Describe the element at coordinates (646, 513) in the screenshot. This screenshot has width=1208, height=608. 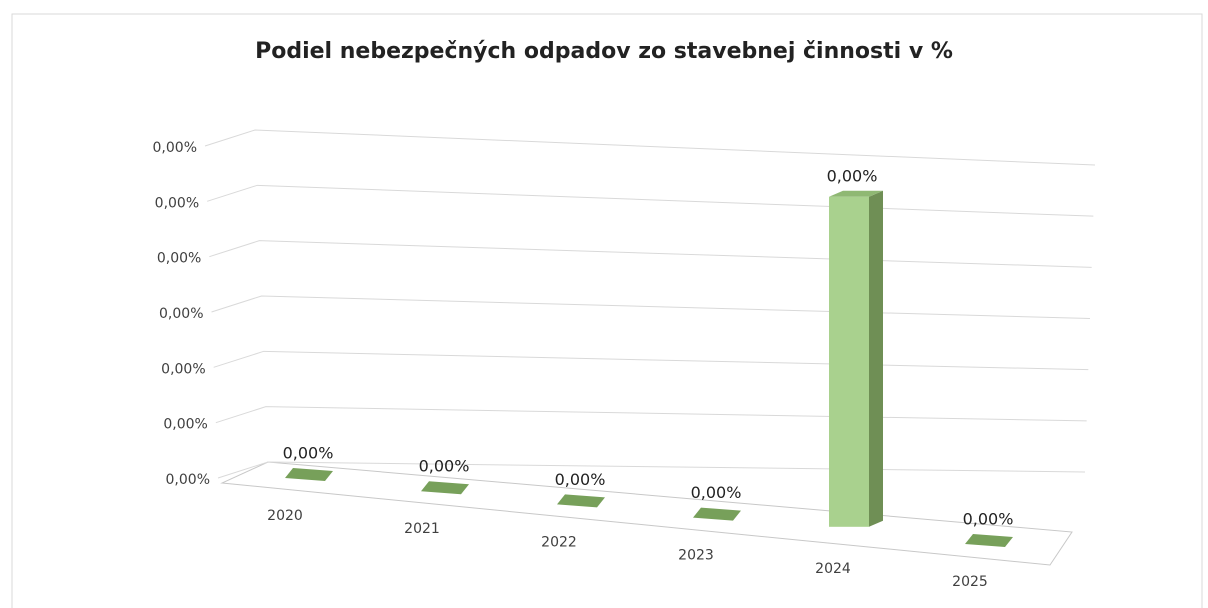
I see `floor` at that location.